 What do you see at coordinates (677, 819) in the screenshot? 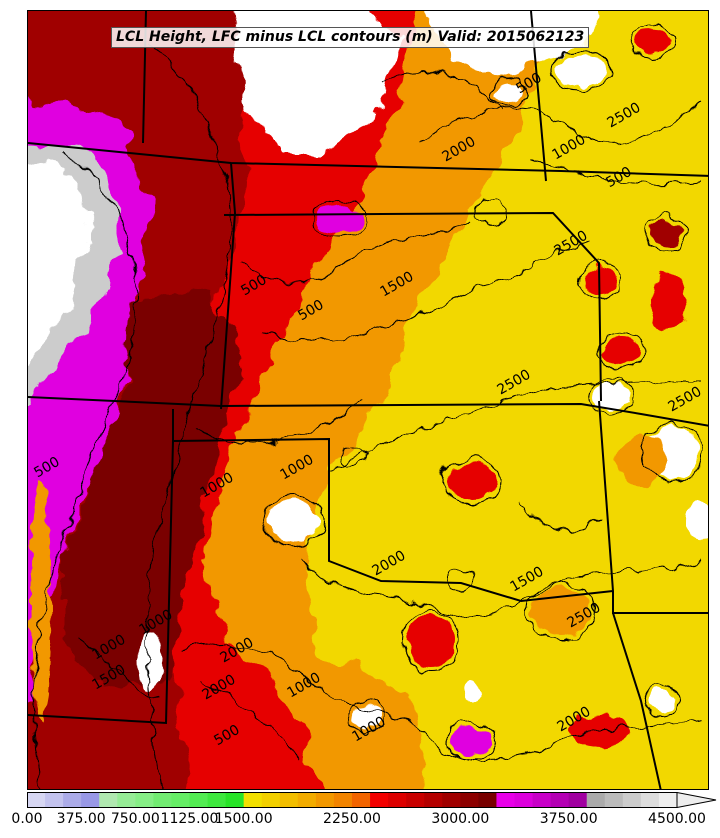
I see `colorbar-tick-label: 4500.00` at bounding box center [677, 819].